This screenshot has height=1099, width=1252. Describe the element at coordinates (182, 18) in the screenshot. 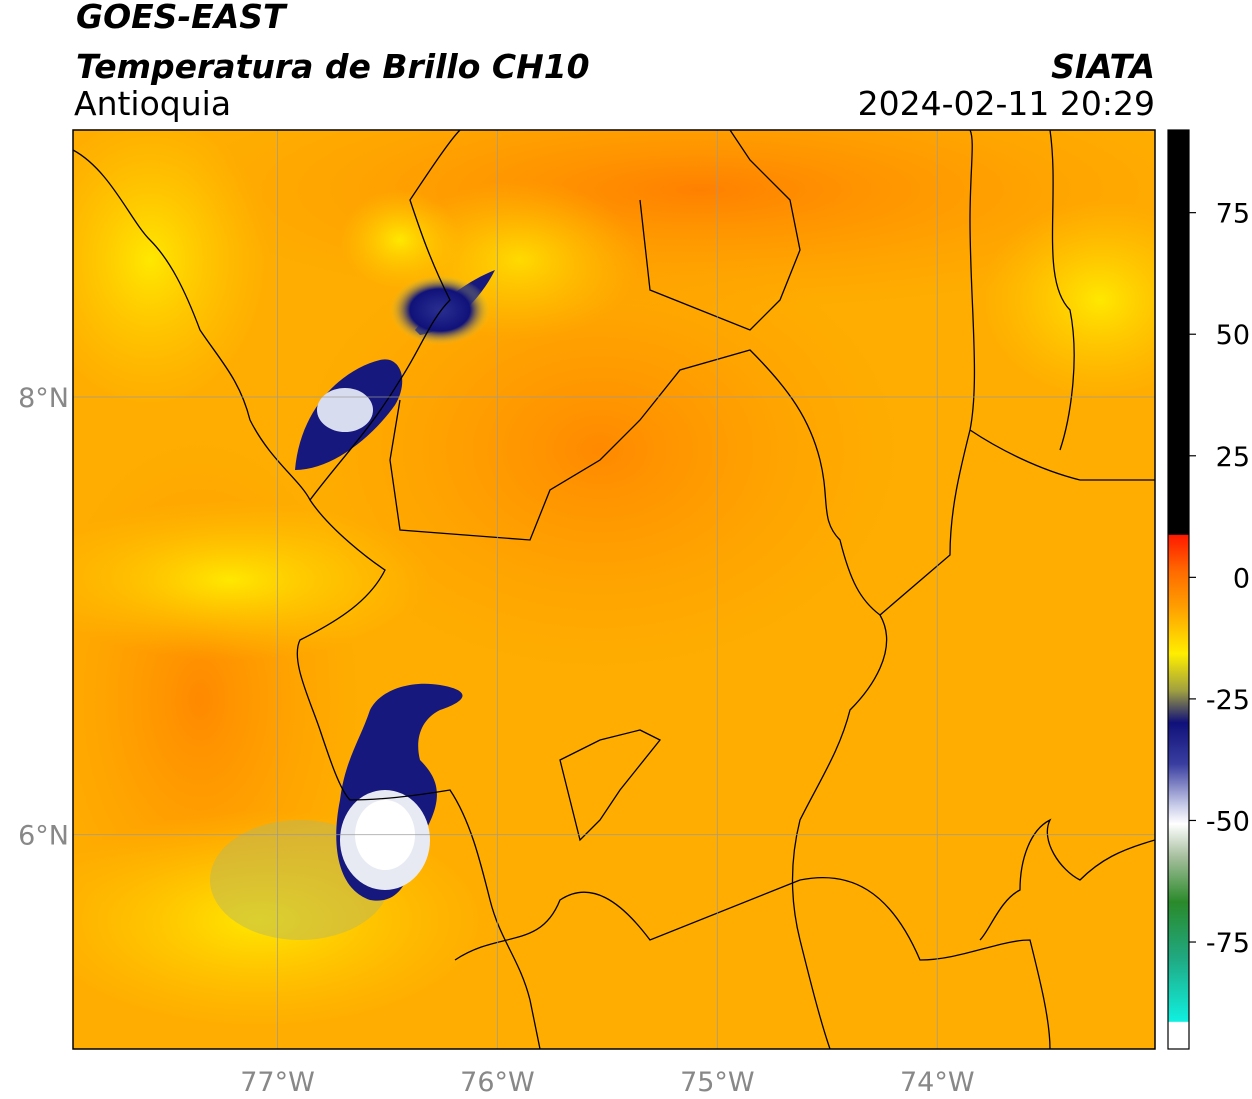

I see `title: GOES-EAST` at that location.